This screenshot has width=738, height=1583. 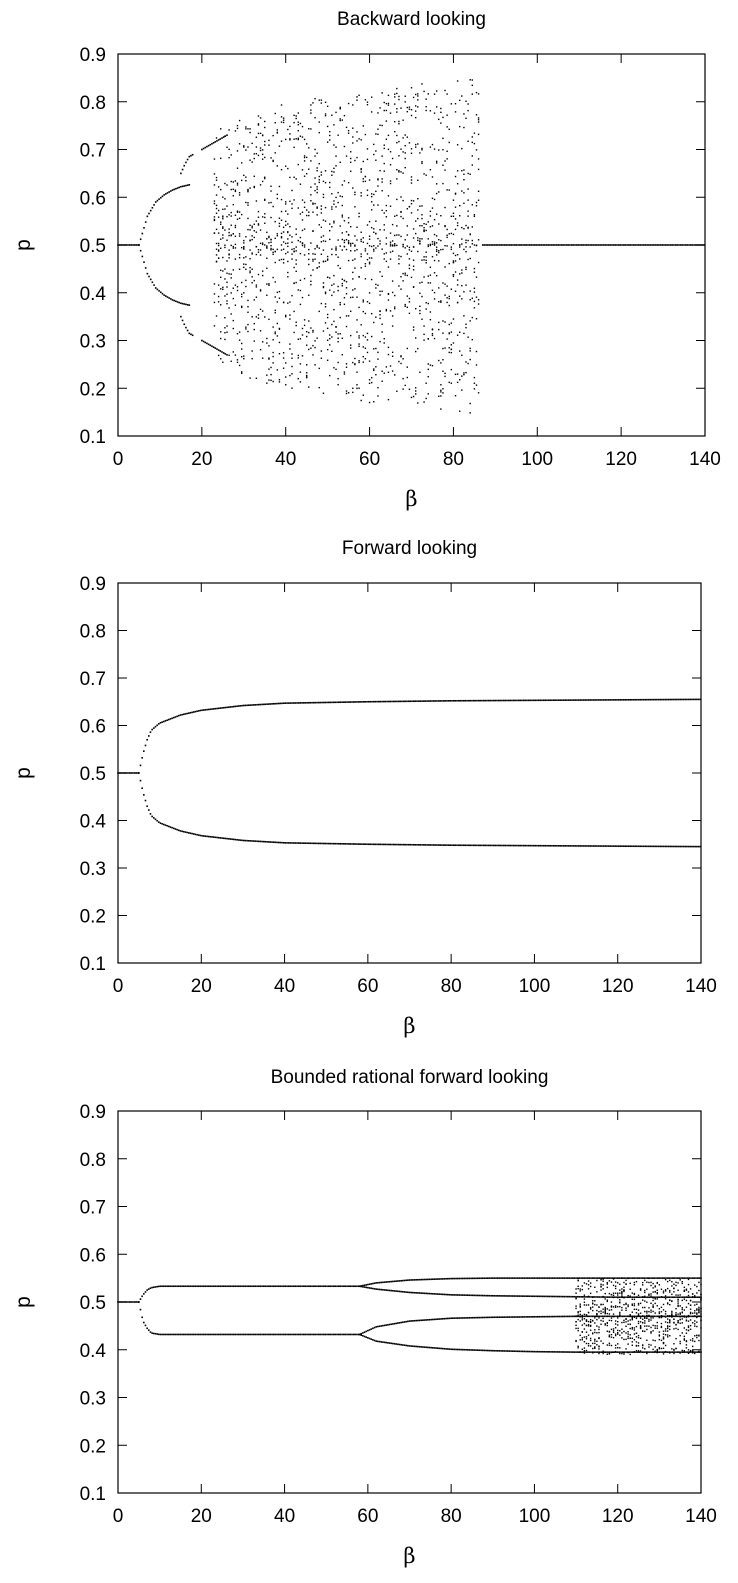 What do you see at coordinates (93, 1208) in the screenshot?
I see `y-tick-label: 0.7` at bounding box center [93, 1208].